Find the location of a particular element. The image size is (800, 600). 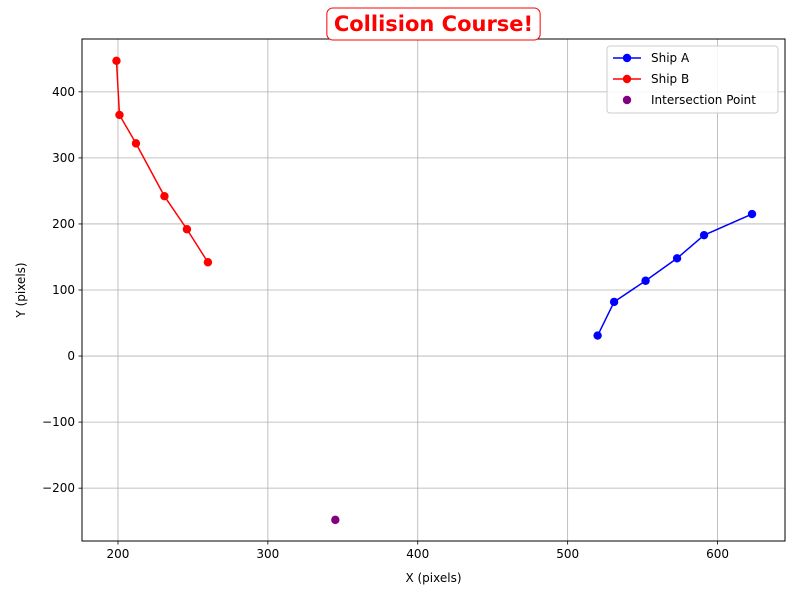

y-tick-label: 200 is located at coordinates (63, 224).